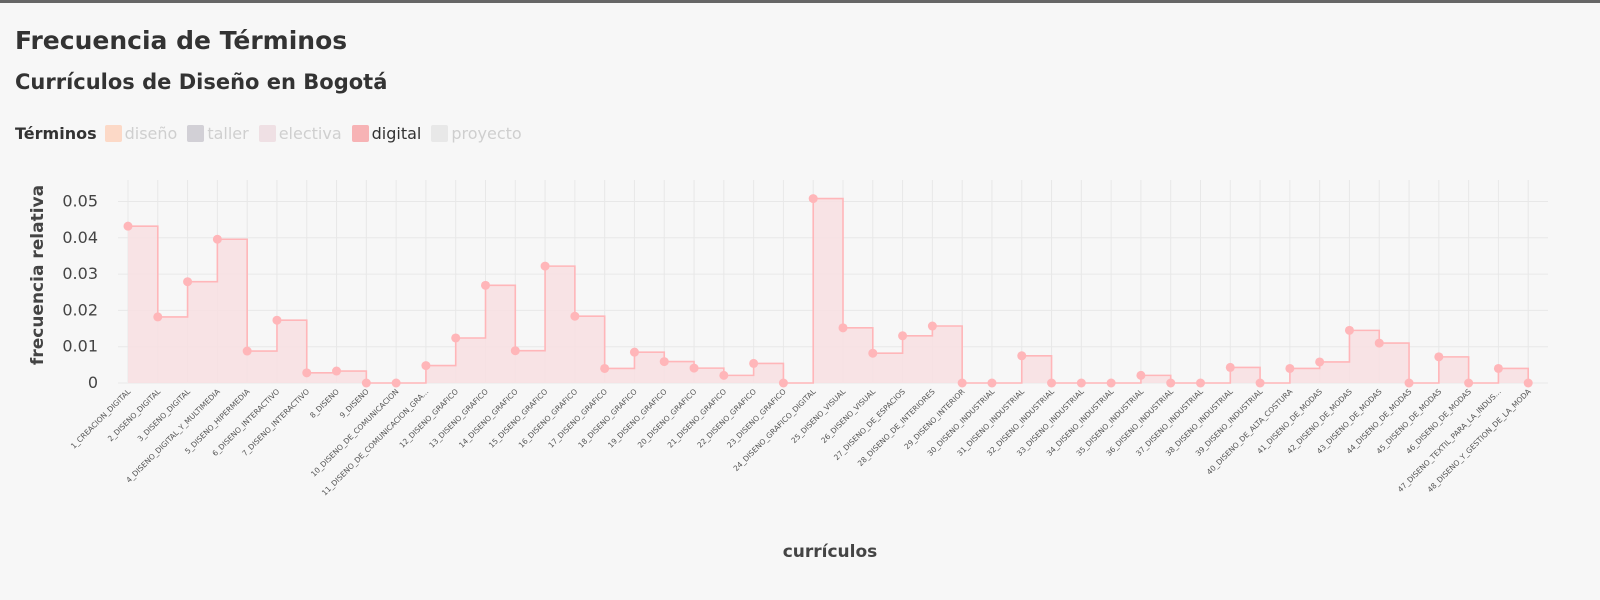  What do you see at coordinates (818, 415) in the screenshot?
I see `x-tick-label: 25_DISENO_VISUAL` at bounding box center [818, 415].